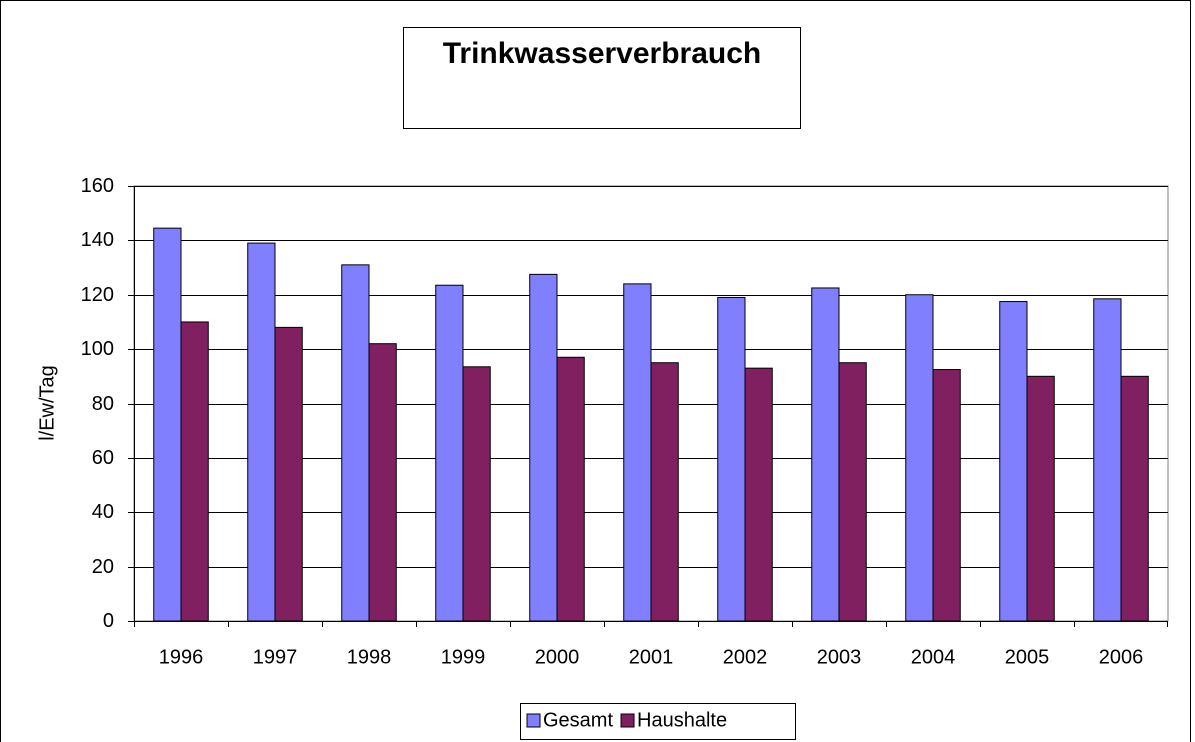  What do you see at coordinates (1027, 657) in the screenshot?
I see `x-tick-label: 2005` at bounding box center [1027, 657].